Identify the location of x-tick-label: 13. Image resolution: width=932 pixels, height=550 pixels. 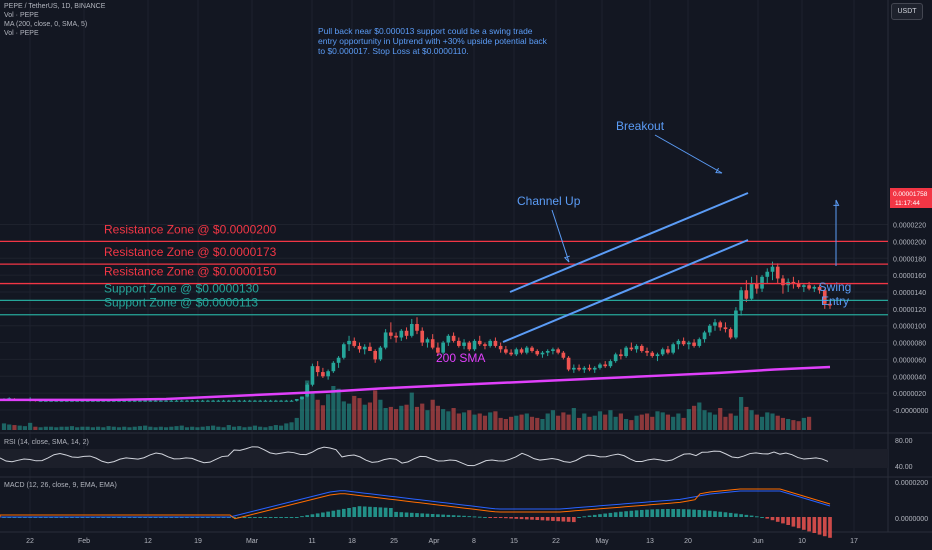
(650, 541).